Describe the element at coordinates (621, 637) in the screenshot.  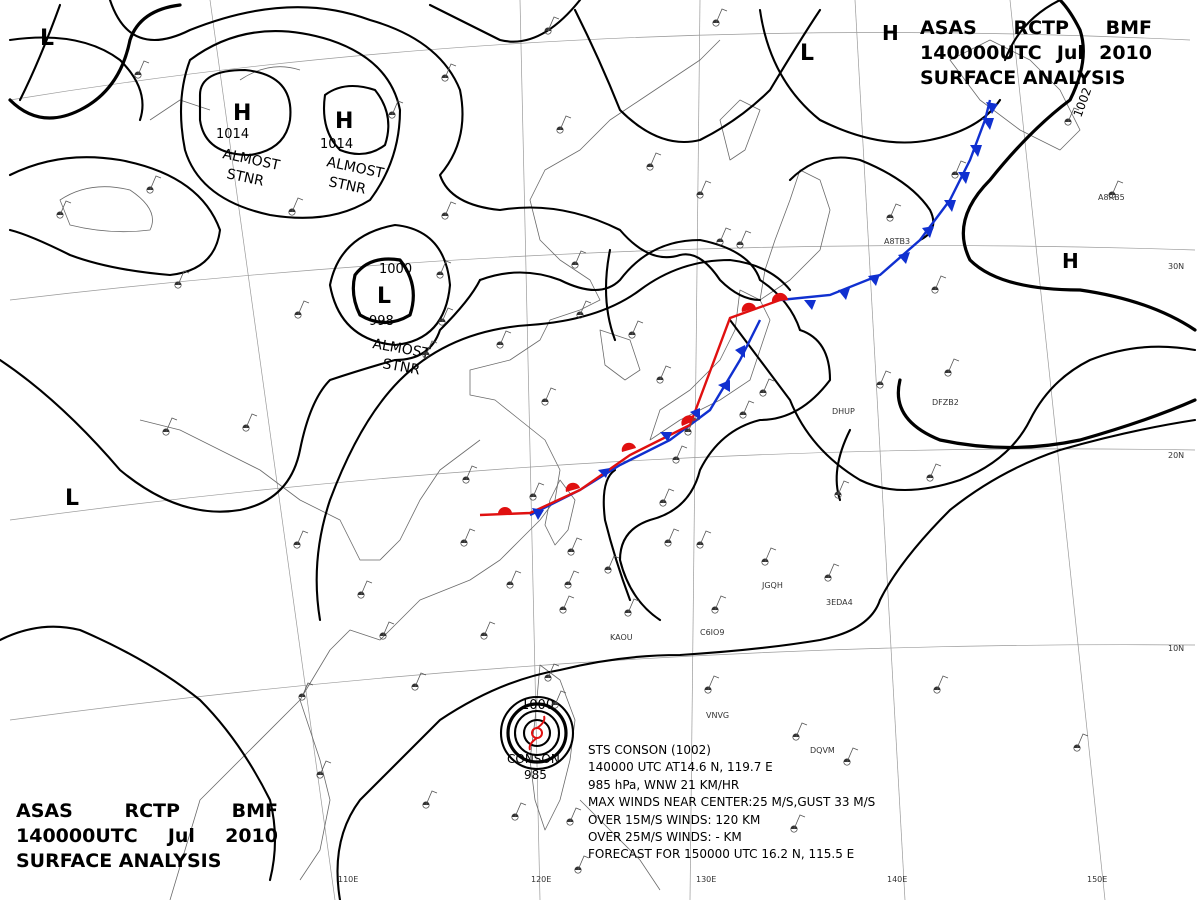
I see `station-label: KAOU` at that location.